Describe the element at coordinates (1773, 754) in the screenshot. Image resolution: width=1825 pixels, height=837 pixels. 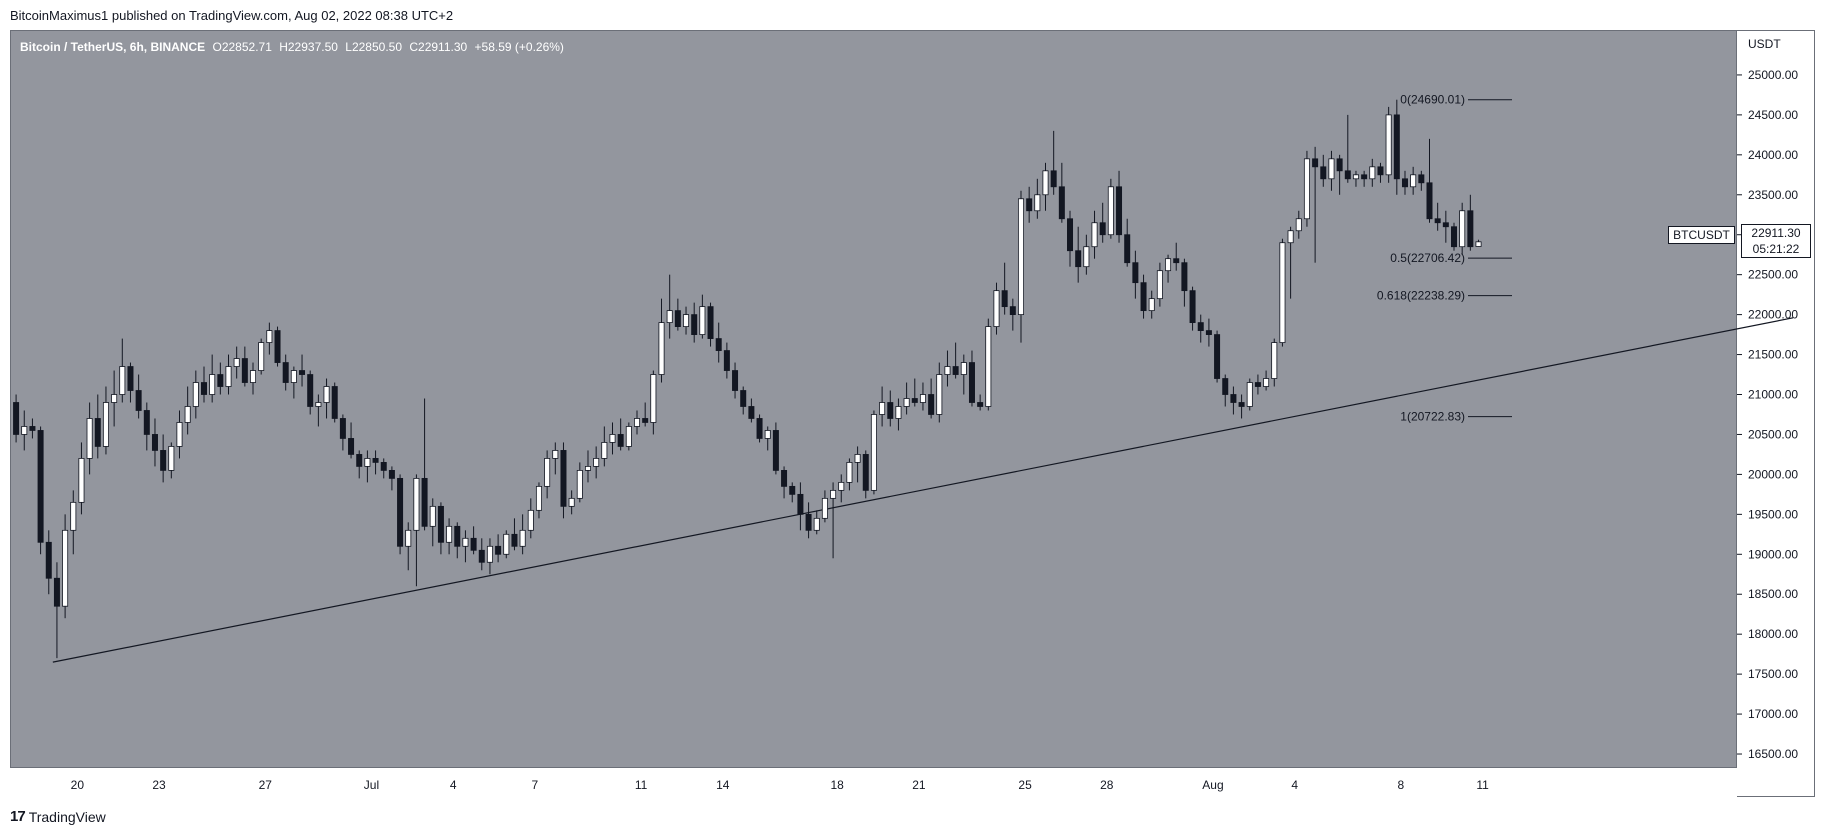
I see `price-tick-label: 16500.00` at that location.